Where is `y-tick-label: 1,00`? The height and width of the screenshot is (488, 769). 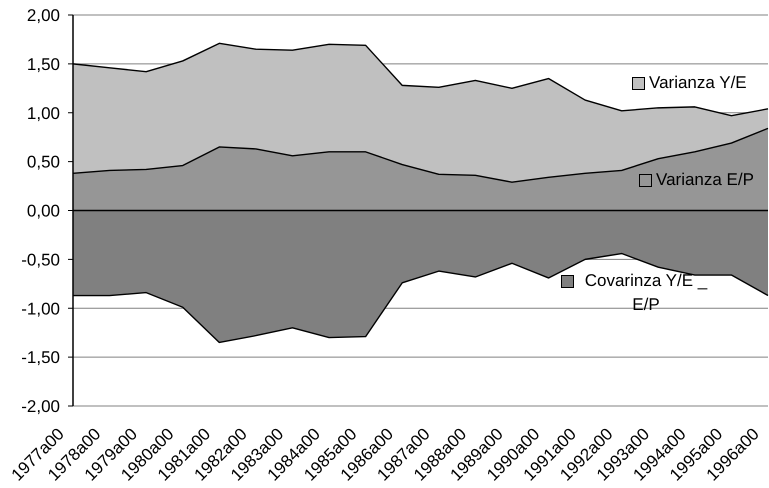
y-tick-label: 1,00 is located at coordinates (43, 113).